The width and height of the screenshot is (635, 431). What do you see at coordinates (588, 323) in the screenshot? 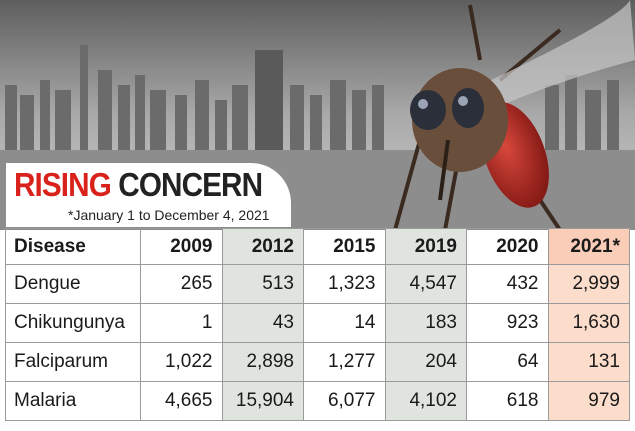
I see `cell: 1,630` at bounding box center [588, 323].